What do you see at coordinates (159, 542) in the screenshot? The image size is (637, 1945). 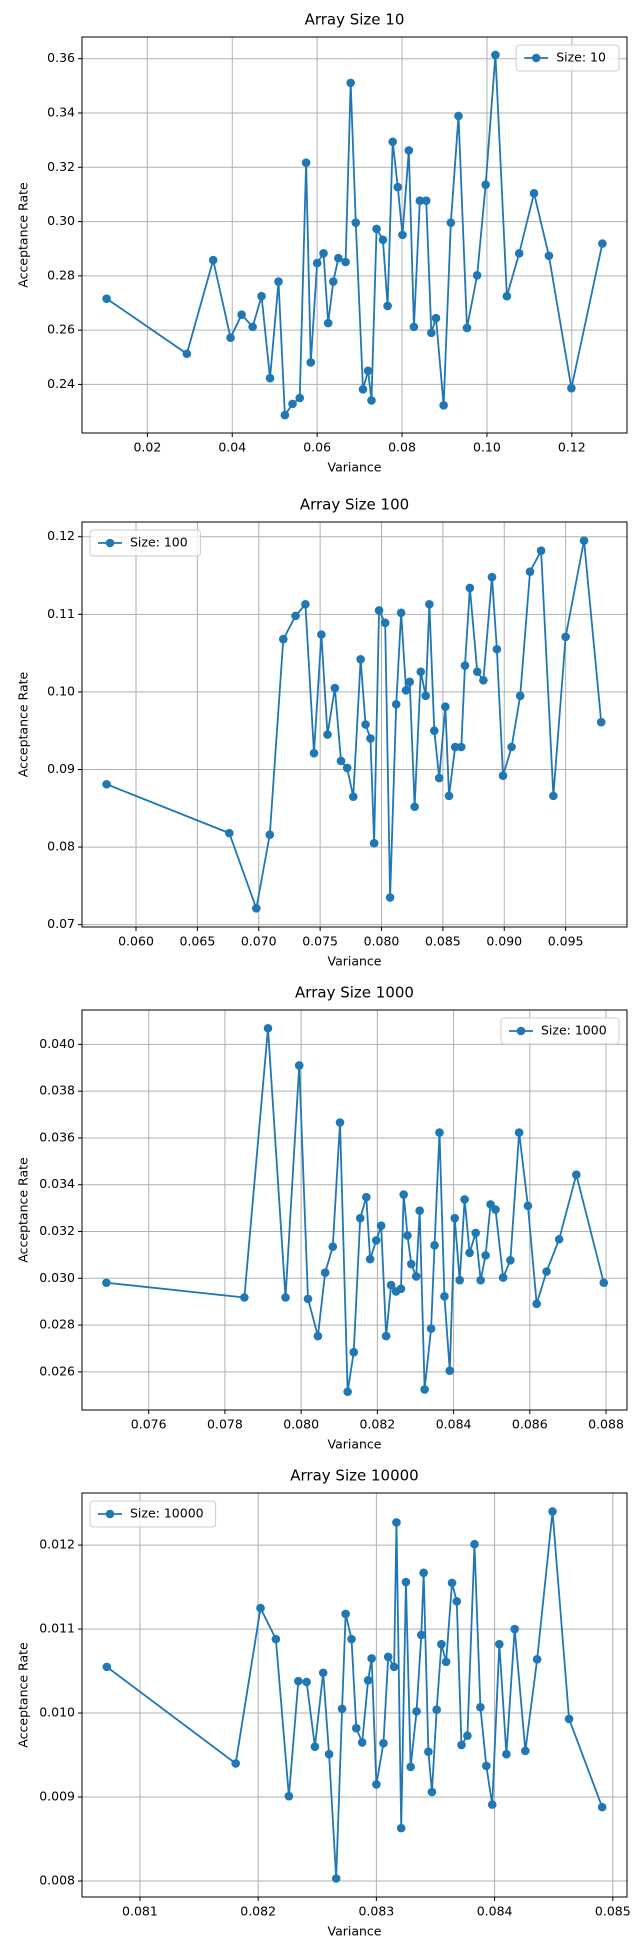 I see `legend-label: Size: 100` at bounding box center [159, 542].